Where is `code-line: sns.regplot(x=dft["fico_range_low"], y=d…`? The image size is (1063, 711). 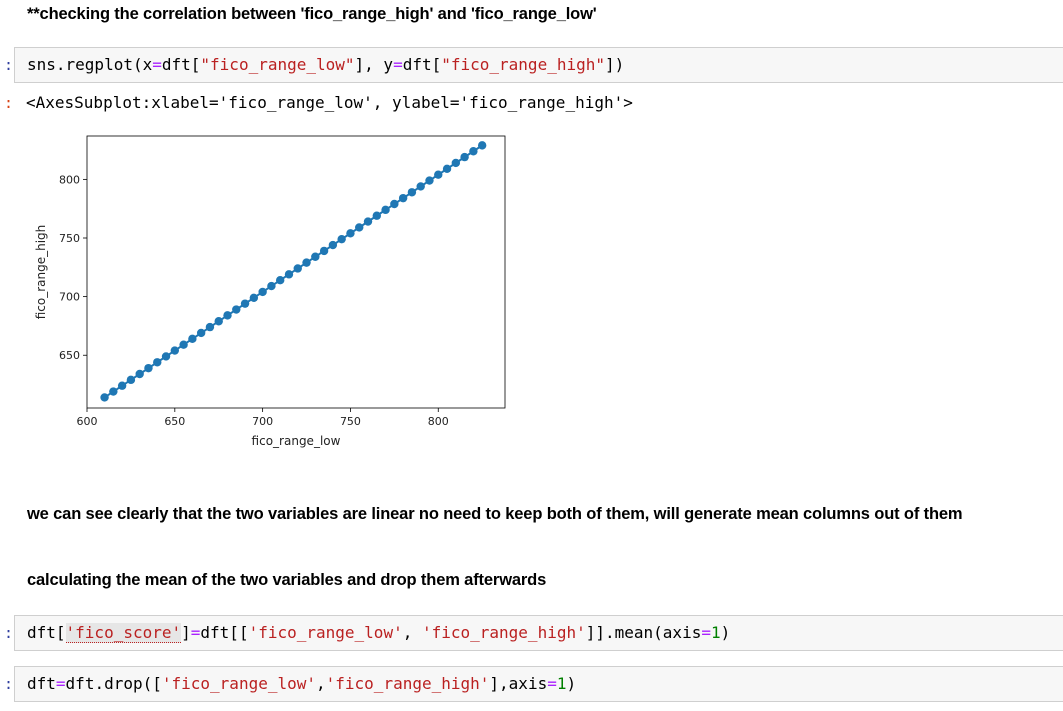 code-line: sns.regplot(x=dft["fico_range_low"], y=d… is located at coordinates (326, 64).